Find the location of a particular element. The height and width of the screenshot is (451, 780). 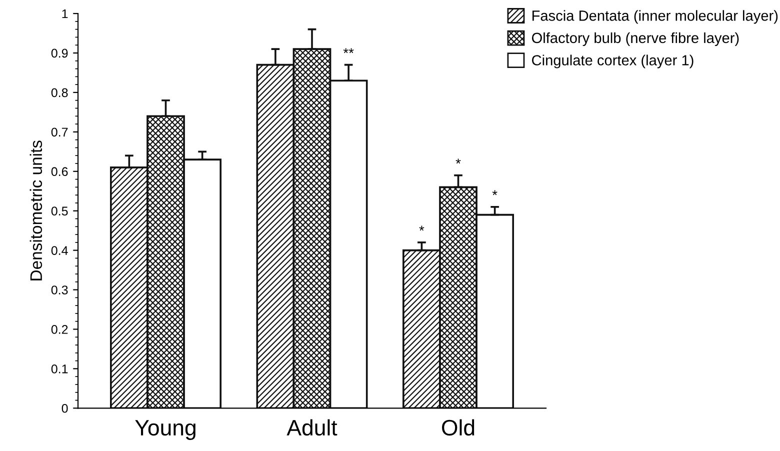

annotation: ** is located at coordinates (348, 51).